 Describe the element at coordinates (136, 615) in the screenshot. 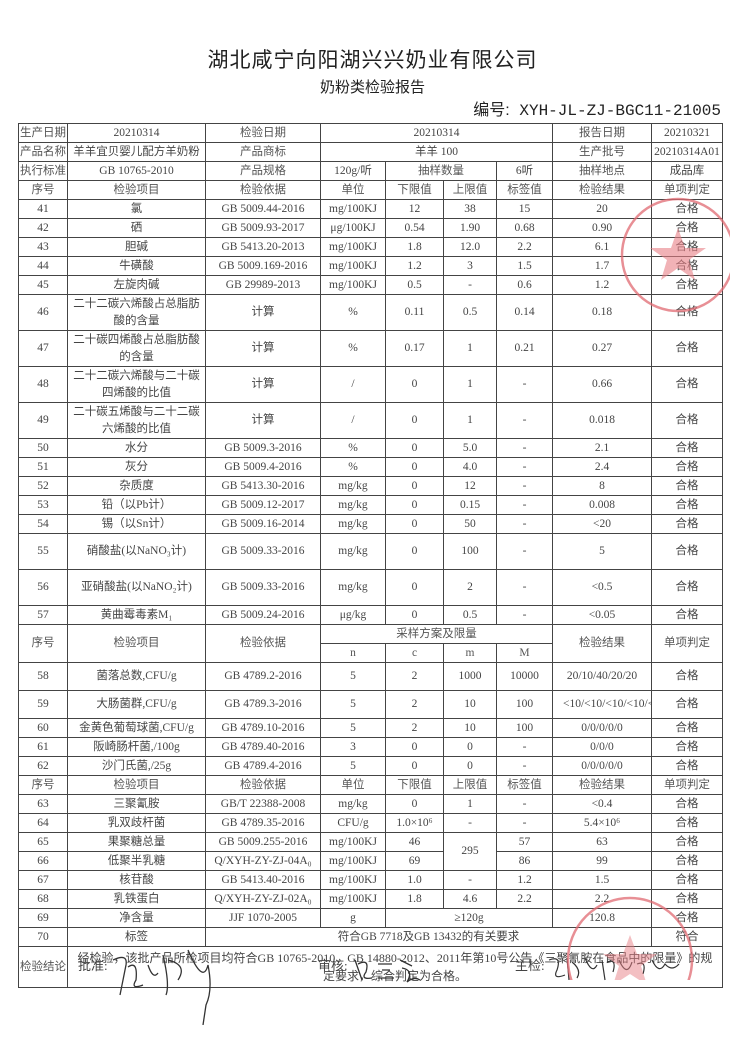

I see `cell-item: 黄曲霉毒素M₁` at that location.